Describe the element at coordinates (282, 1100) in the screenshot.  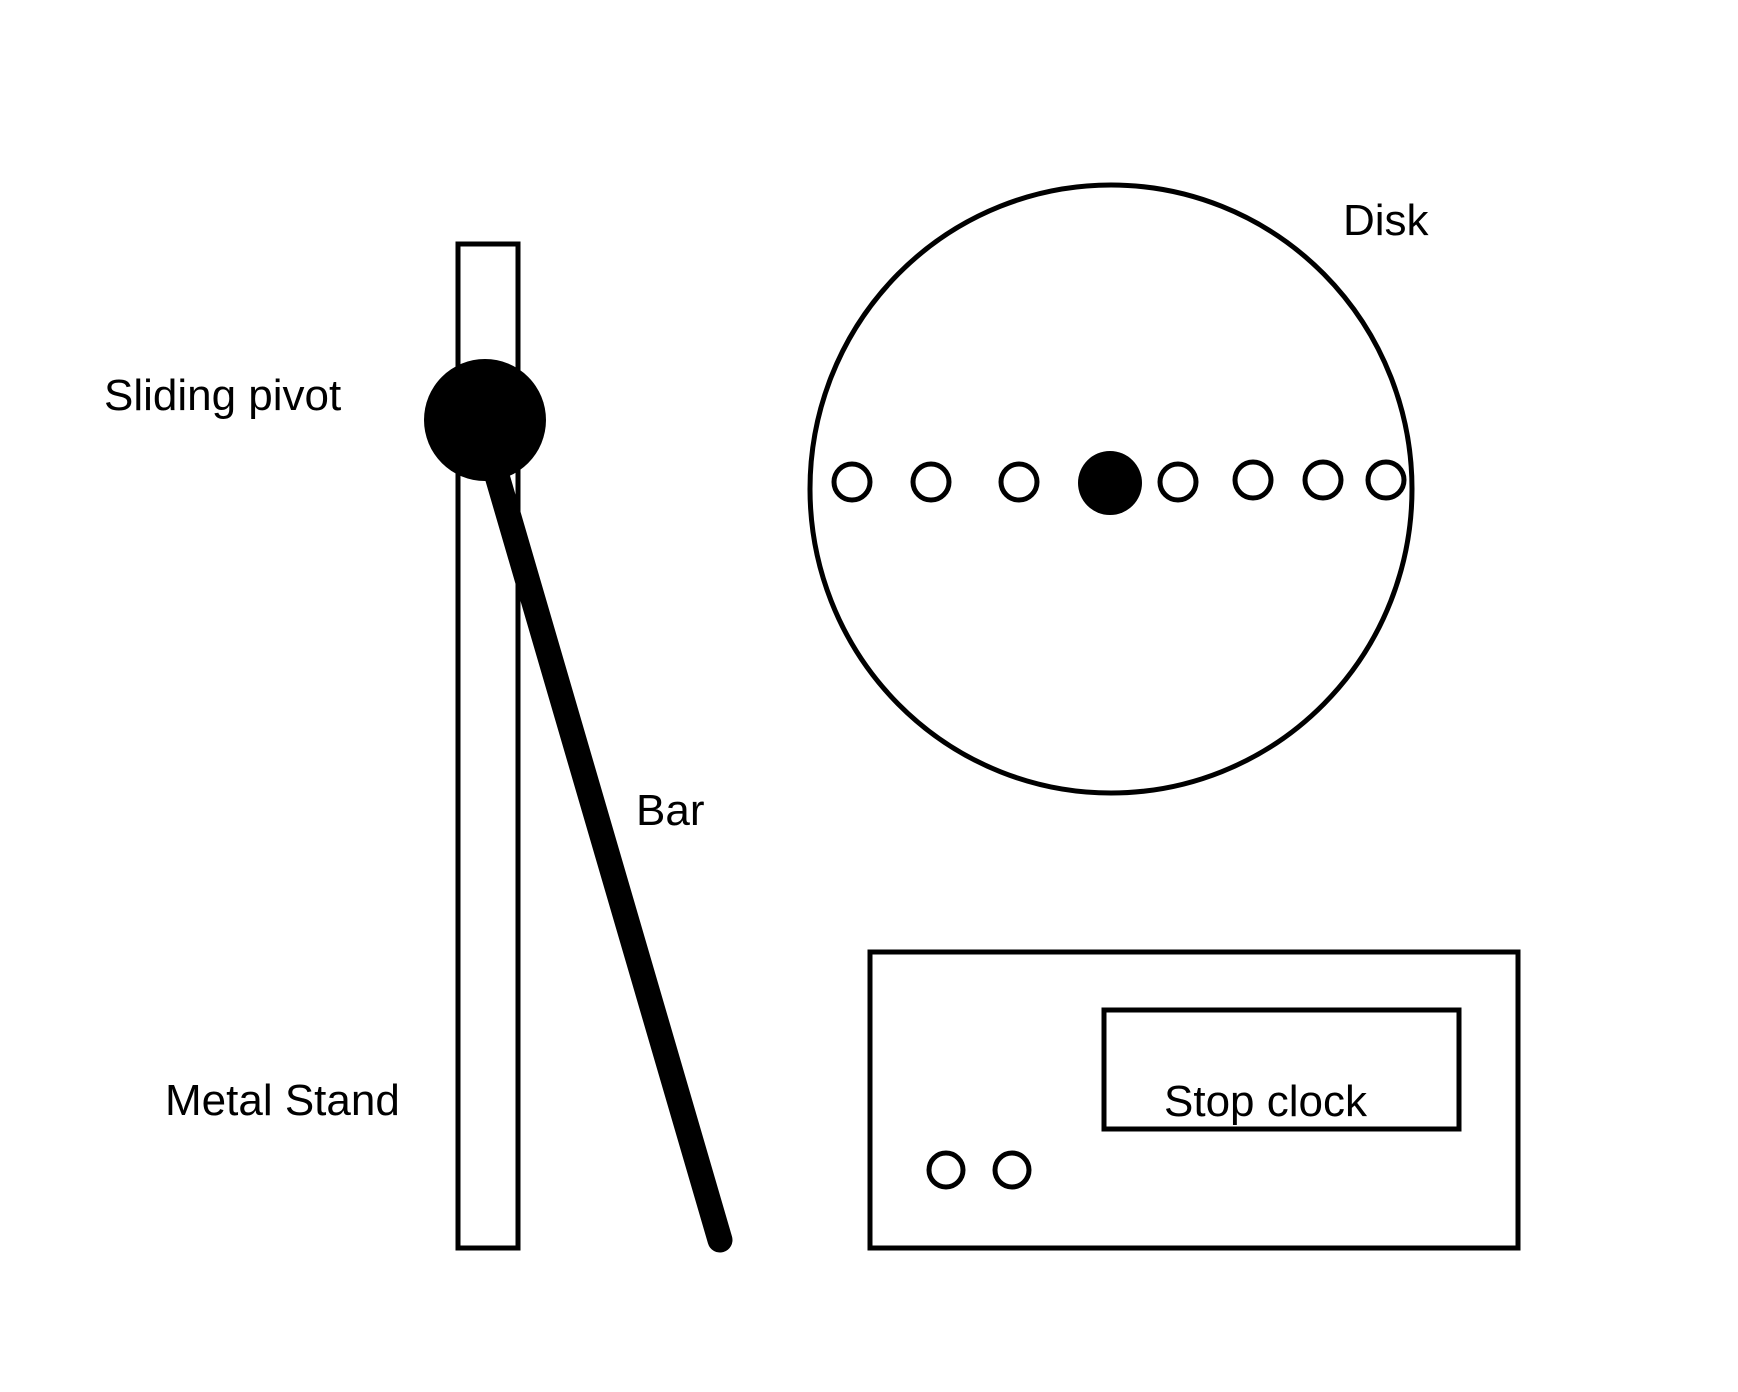
I see `label-metal-stand: Metal Stand` at that location.